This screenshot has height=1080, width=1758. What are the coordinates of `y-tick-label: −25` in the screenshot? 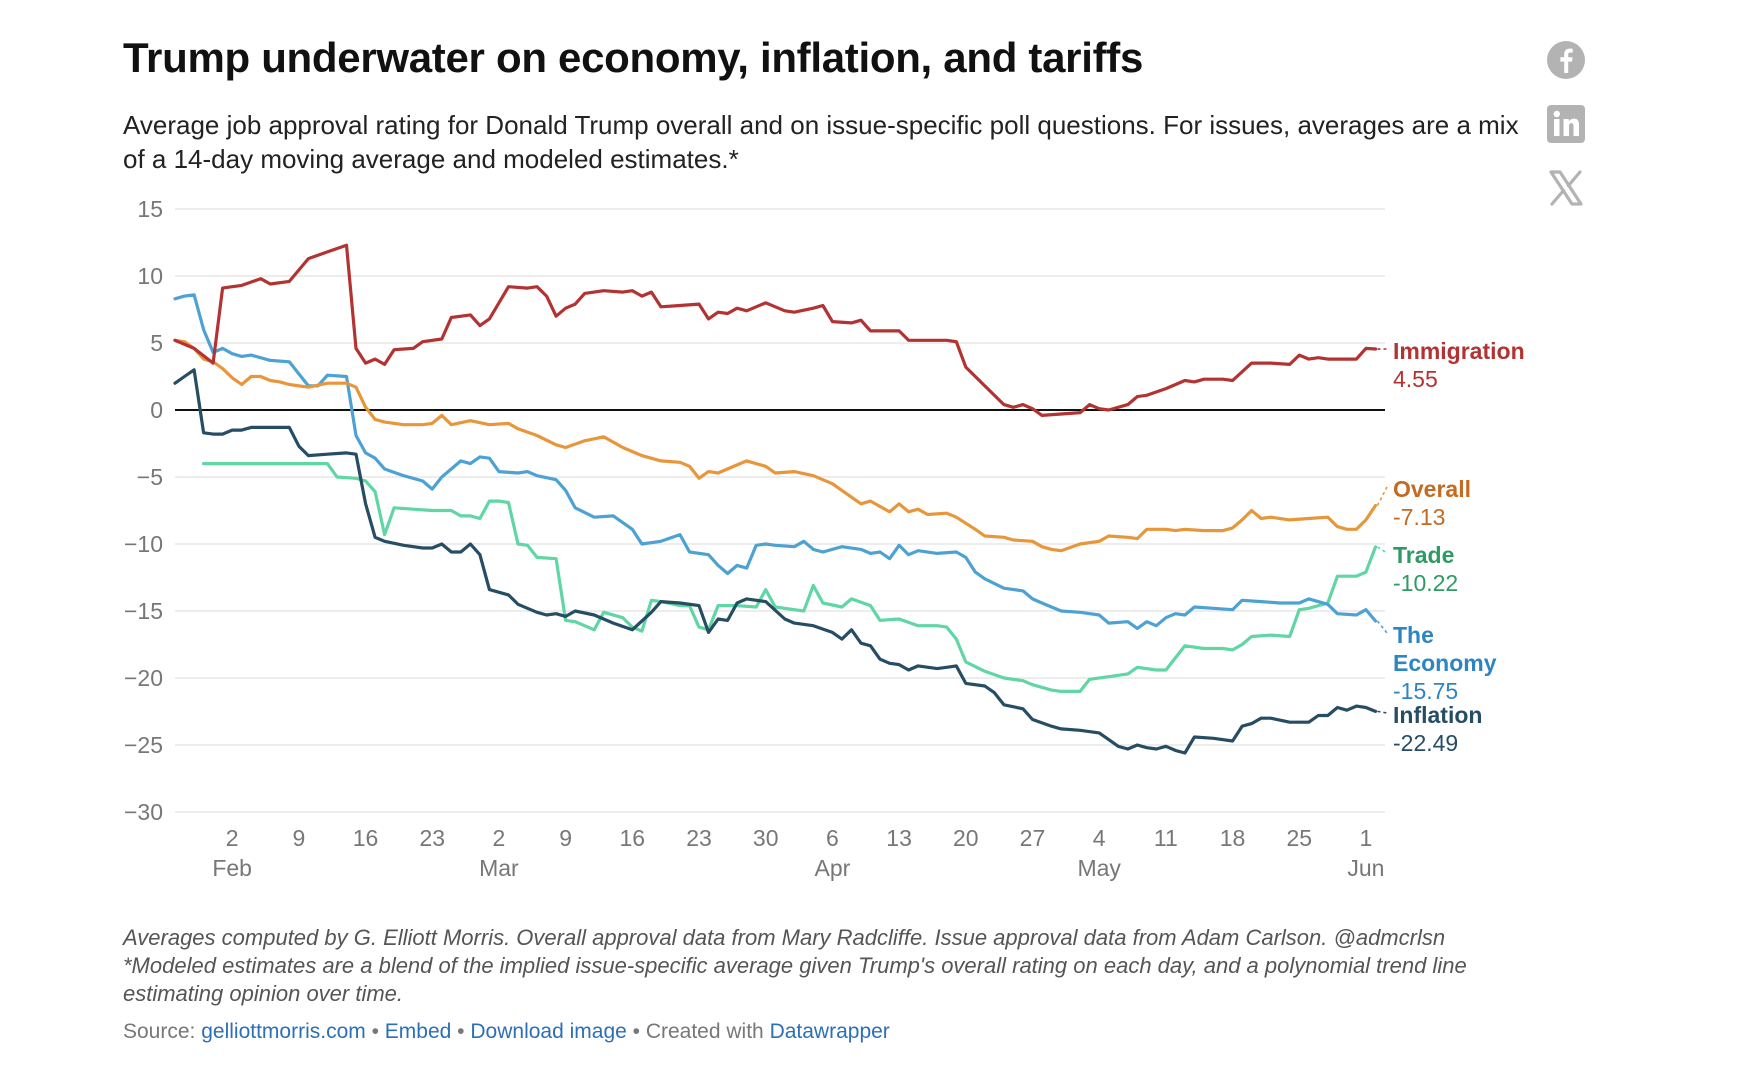 It's located at (143, 745).